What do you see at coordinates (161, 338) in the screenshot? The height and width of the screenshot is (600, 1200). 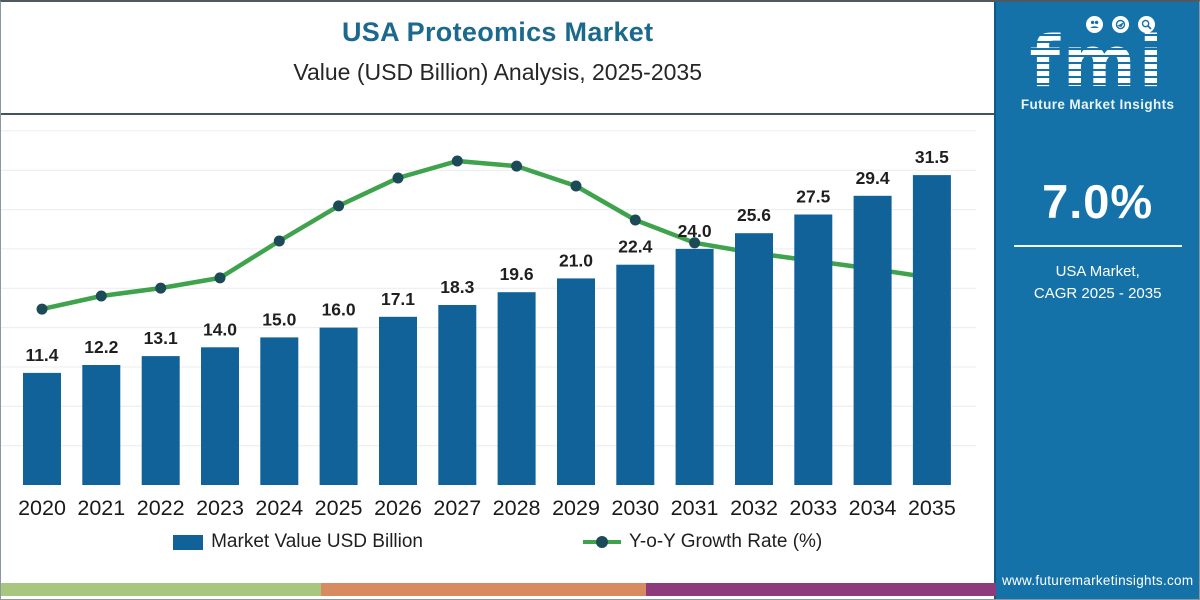 I see `bar-value-label-2022: 13.1` at bounding box center [161, 338].